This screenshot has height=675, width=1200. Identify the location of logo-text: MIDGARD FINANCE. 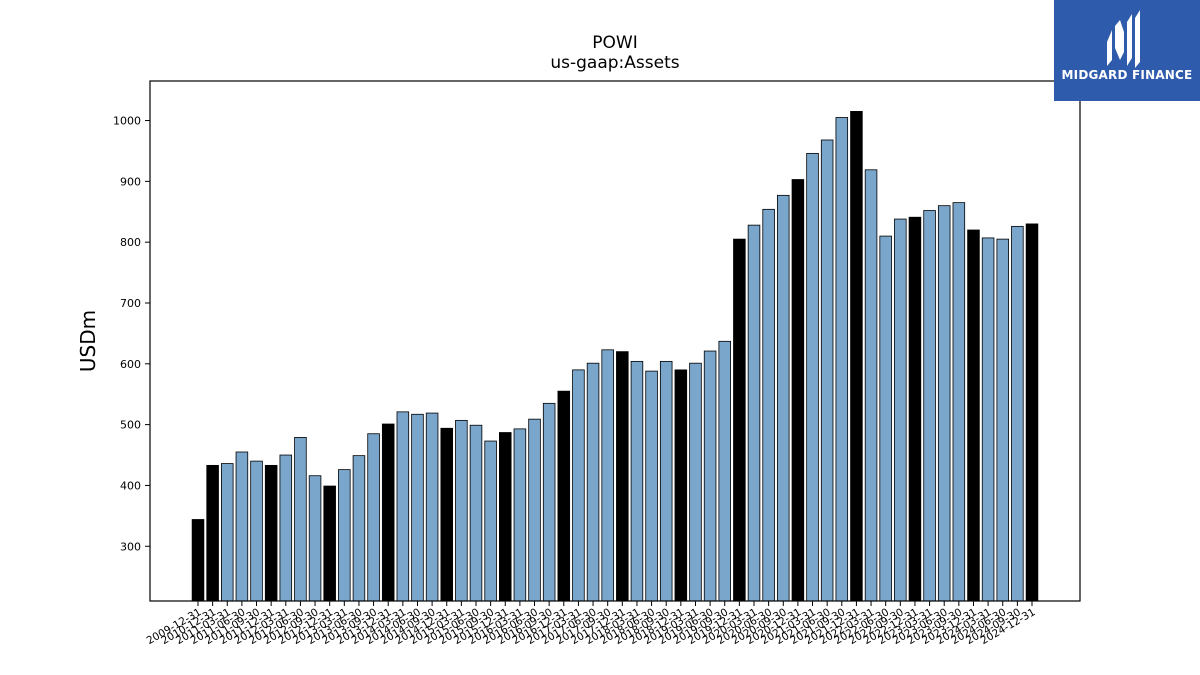
(1127, 75).